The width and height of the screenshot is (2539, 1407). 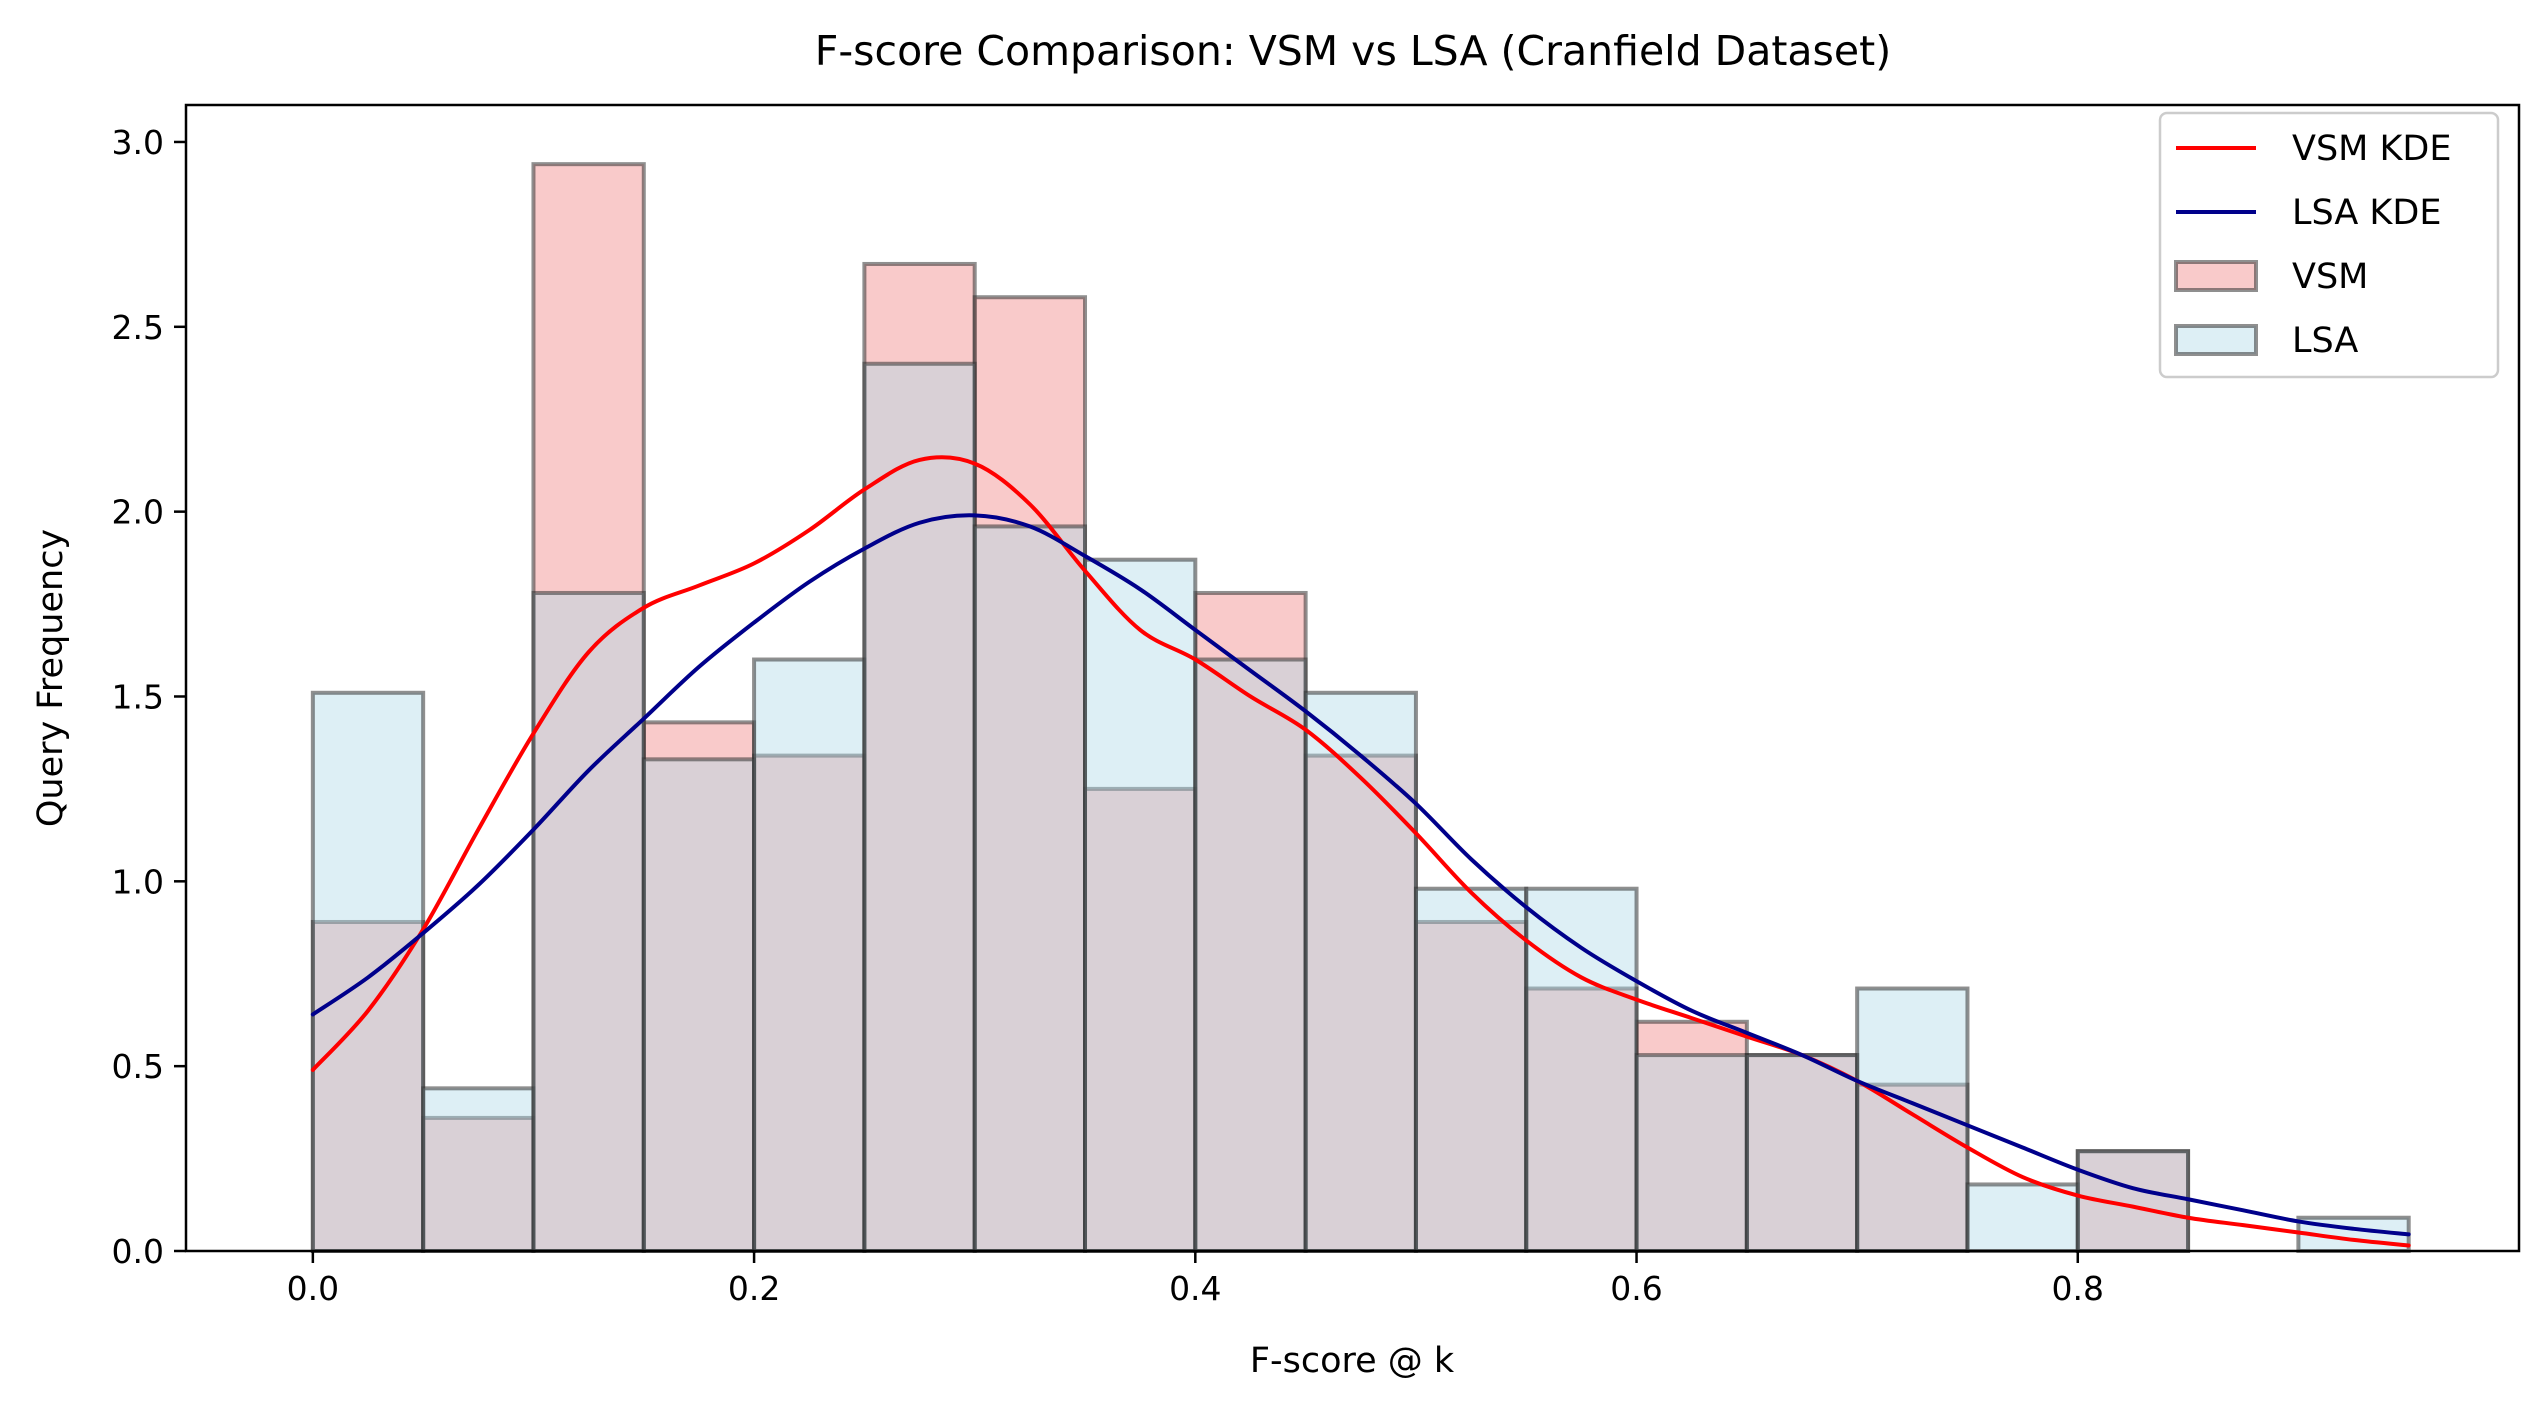 What do you see at coordinates (2266, 341) in the screenshot?
I see `legend-entry-lsa: LSA` at bounding box center [2266, 341].